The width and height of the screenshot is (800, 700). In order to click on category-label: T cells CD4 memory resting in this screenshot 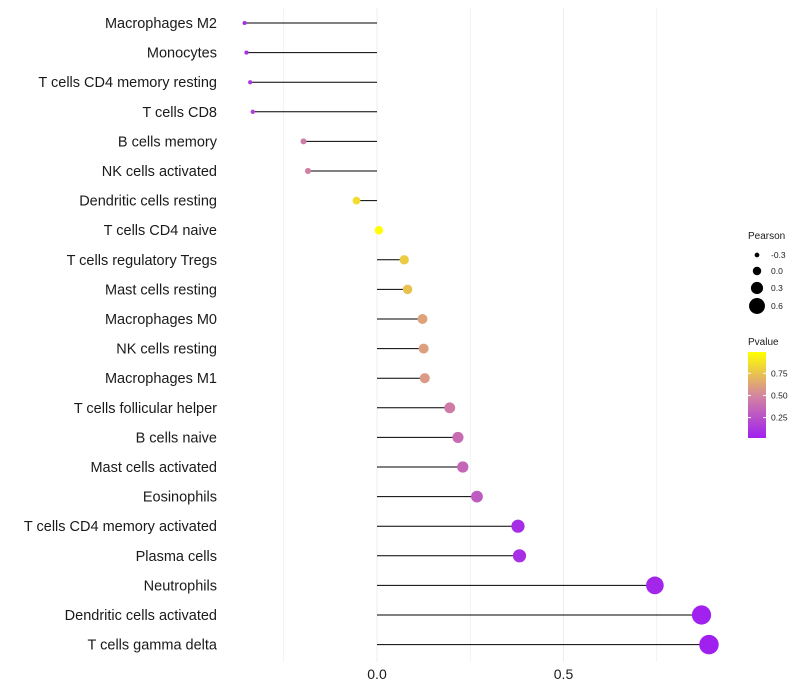, I will do `click(127, 83)`.